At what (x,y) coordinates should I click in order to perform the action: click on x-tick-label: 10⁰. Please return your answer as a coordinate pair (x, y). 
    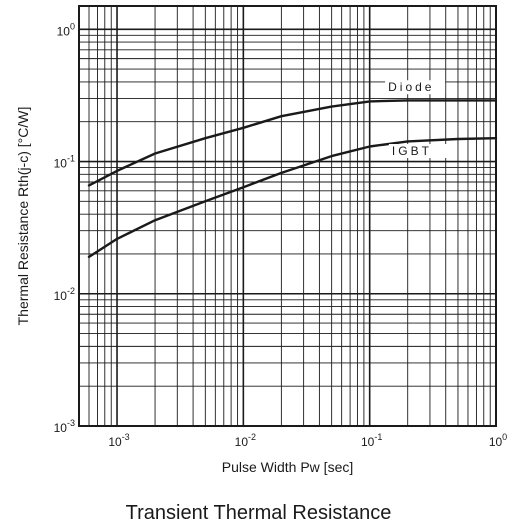
    Looking at the image, I should click on (498, 440).